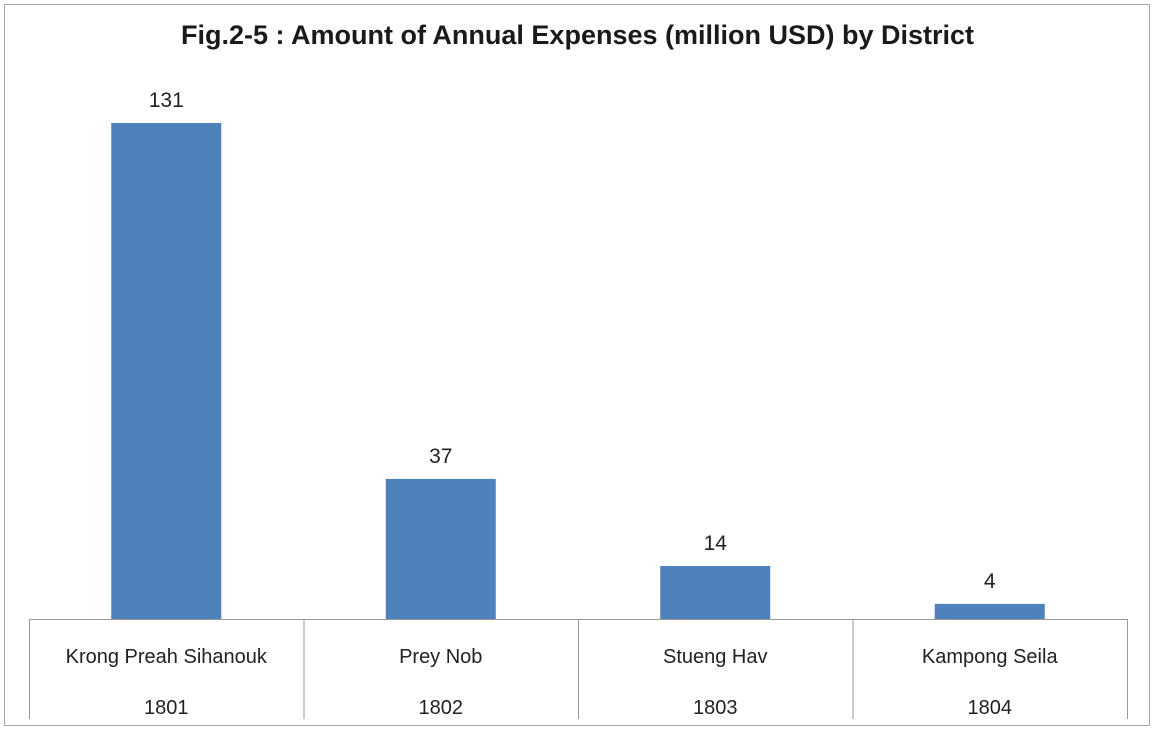  I want to click on data-label-1: 131, so click(166, 100).